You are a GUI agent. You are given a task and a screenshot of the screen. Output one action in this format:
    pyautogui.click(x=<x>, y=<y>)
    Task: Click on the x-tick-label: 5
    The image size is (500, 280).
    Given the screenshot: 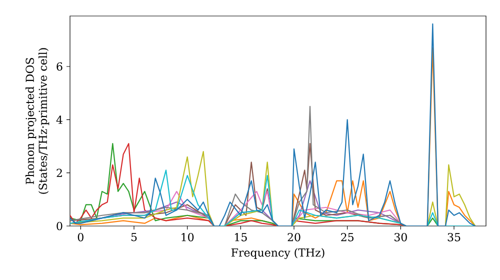 What is the action you would take?
    pyautogui.click(x=134, y=237)
    